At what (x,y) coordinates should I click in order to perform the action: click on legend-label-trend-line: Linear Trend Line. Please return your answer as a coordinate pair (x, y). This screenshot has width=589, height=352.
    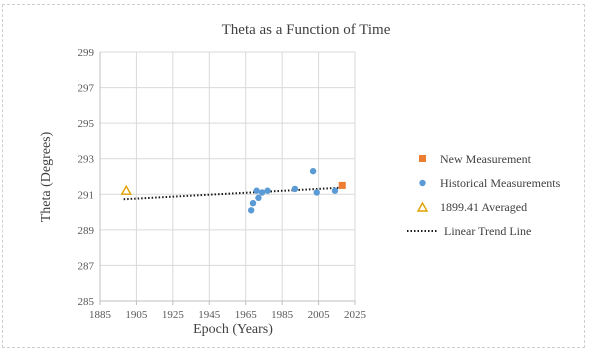
    Looking at the image, I should click on (487, 231).